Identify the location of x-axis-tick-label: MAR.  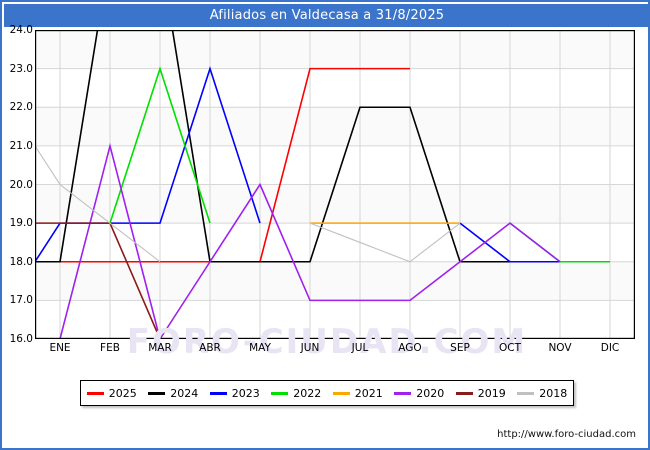
(160, 348).